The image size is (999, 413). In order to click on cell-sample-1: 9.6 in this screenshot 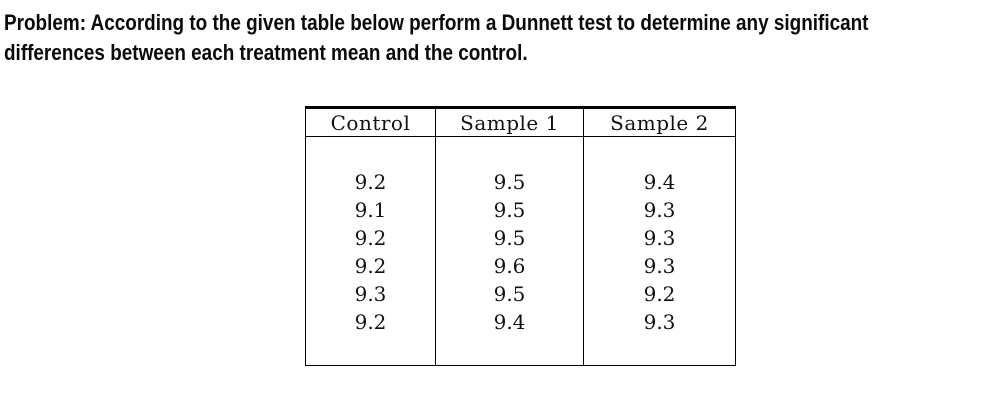, I will do `click(509, 265)`.